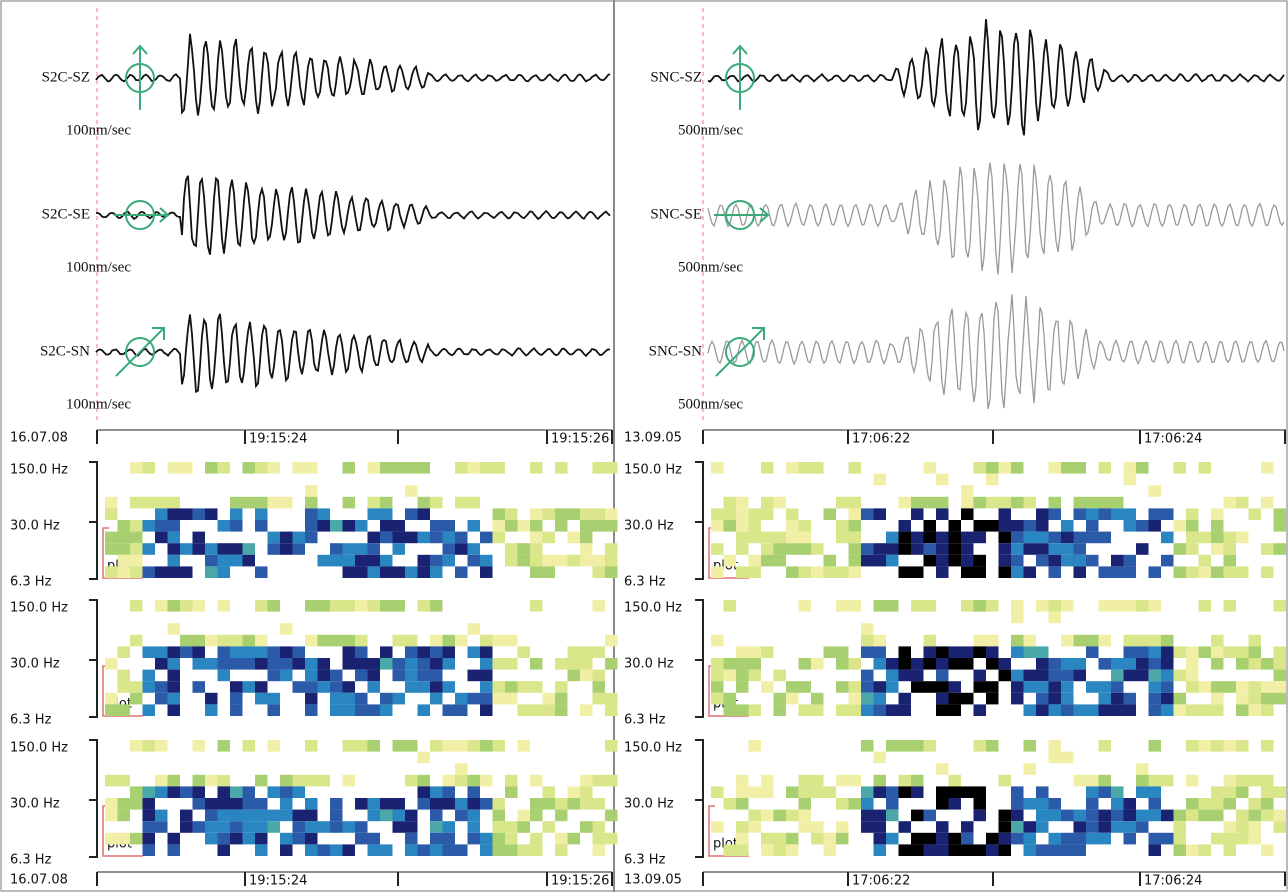  What do you see at coordinates (353, 74) in the screenshot?
I see `waveform` at bounding box center [353, 74].